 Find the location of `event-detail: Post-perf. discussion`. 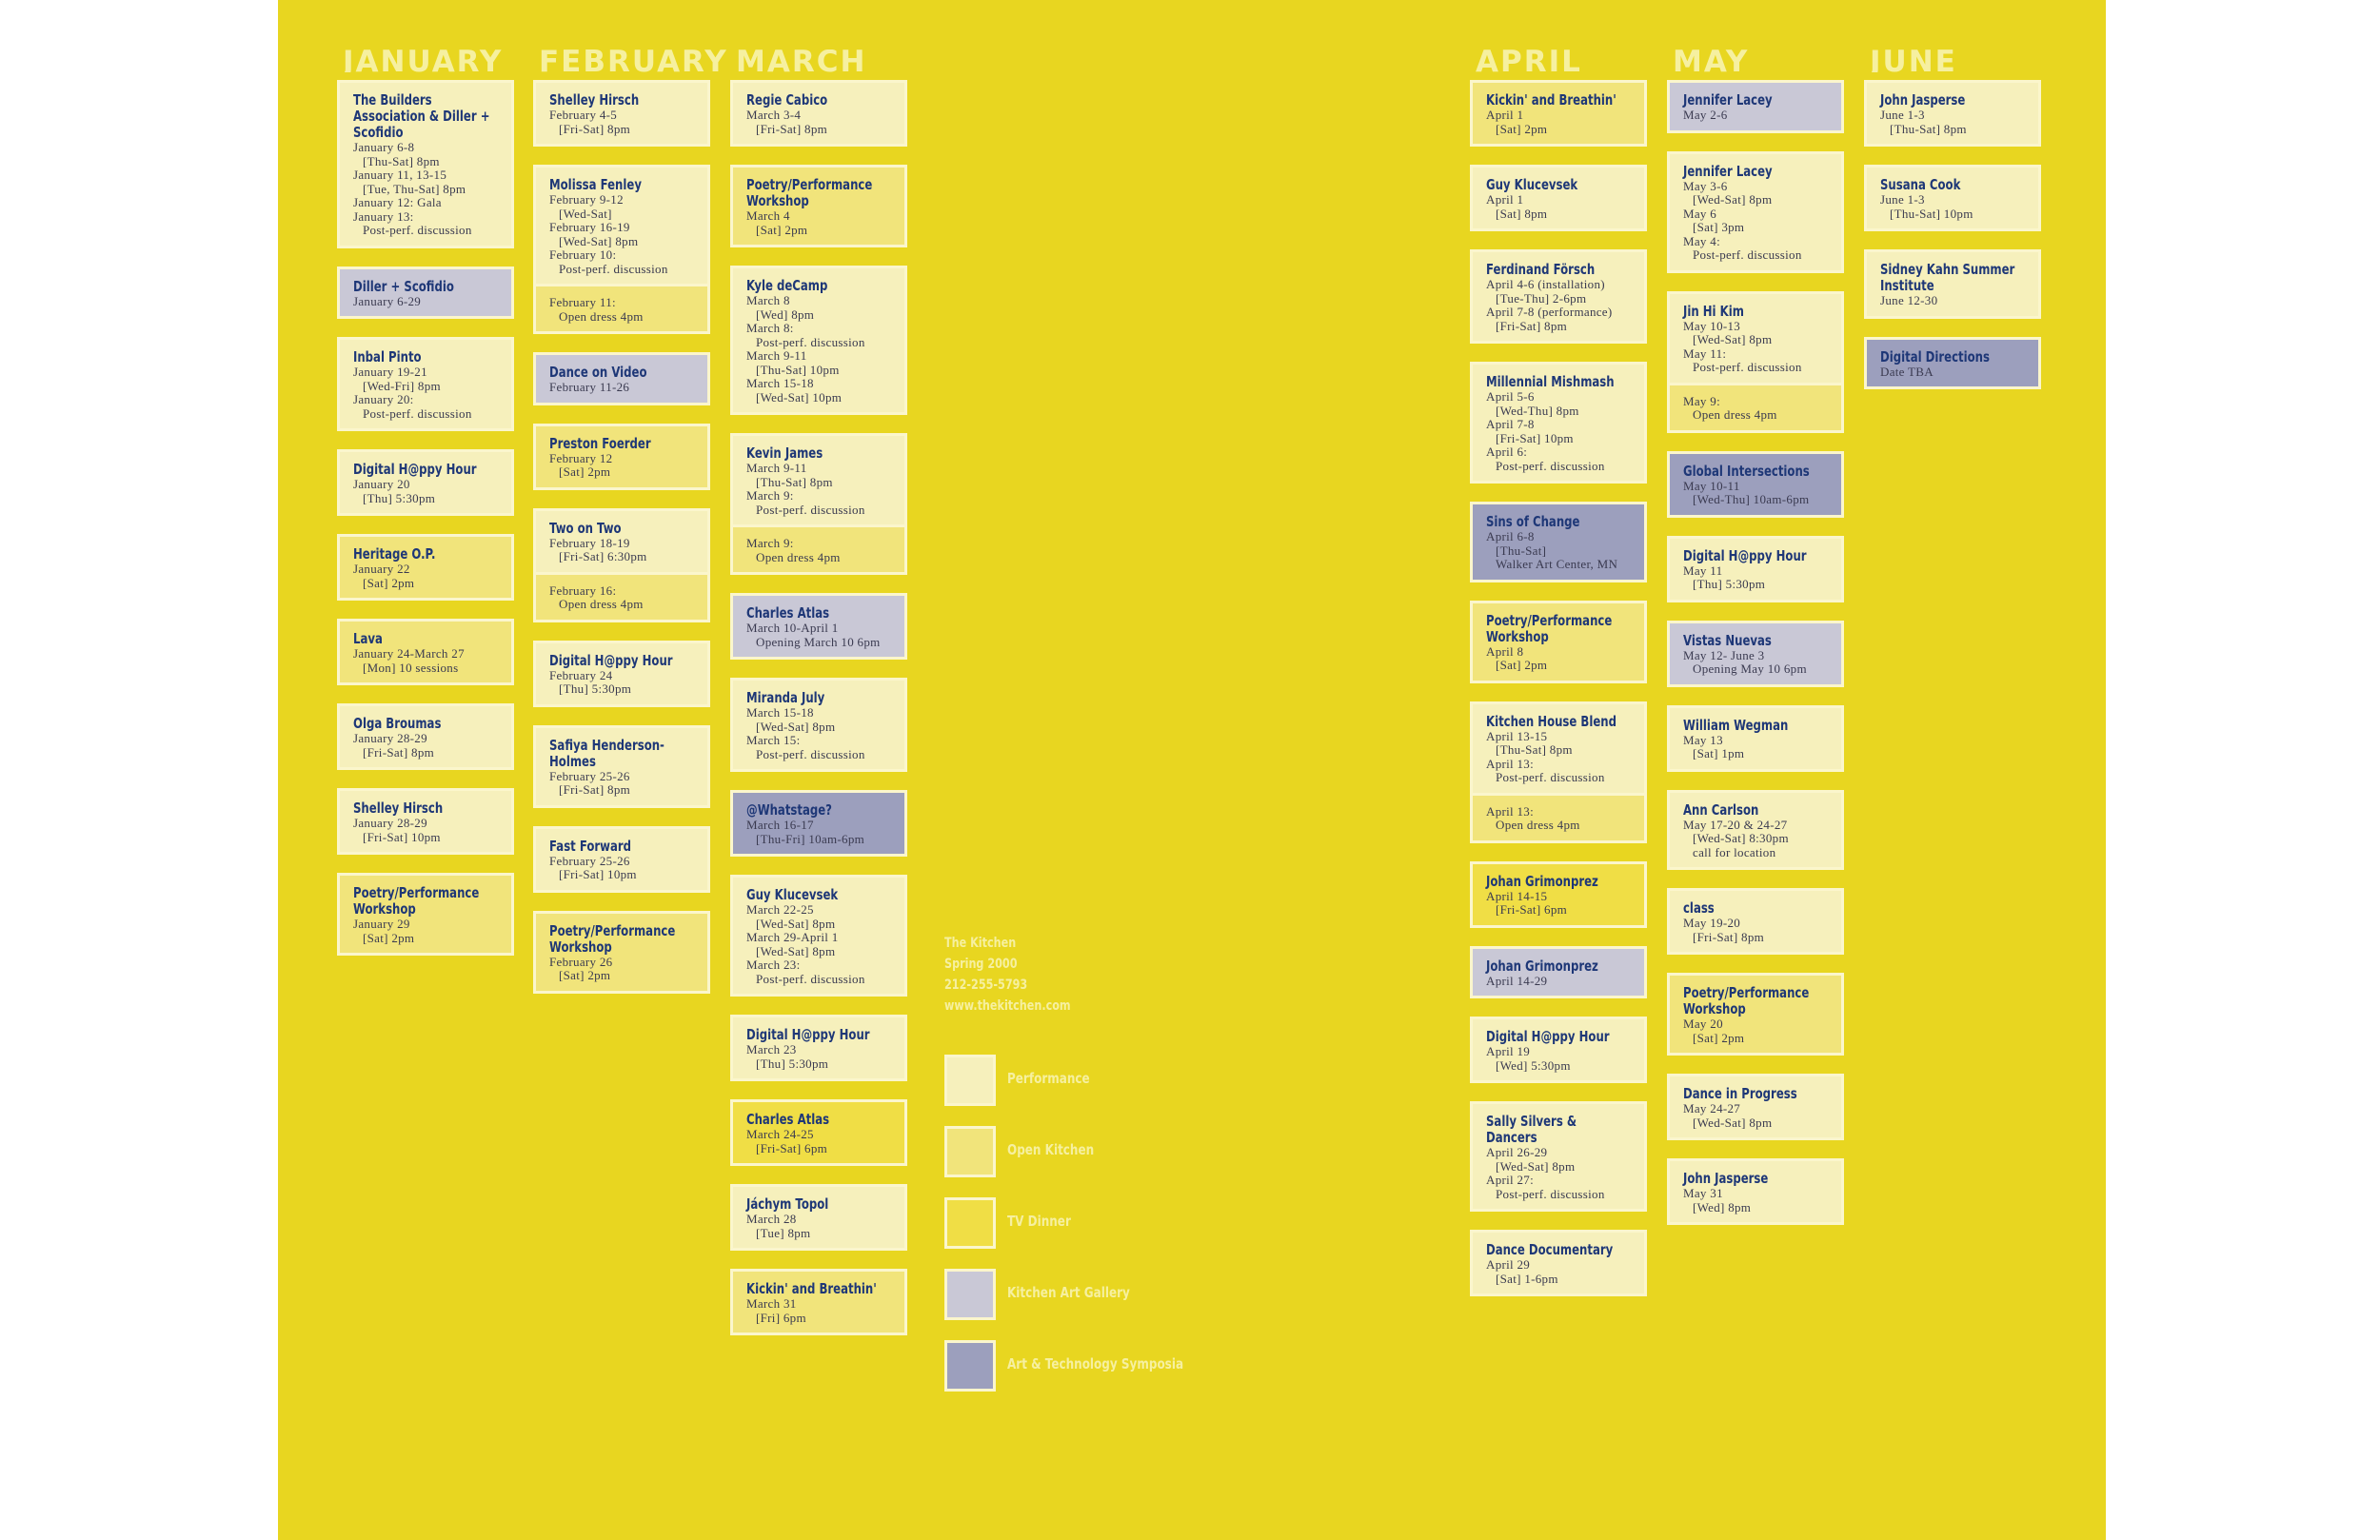

event-detail: Post-perf. discussion is located at coordinates (1747, 367).